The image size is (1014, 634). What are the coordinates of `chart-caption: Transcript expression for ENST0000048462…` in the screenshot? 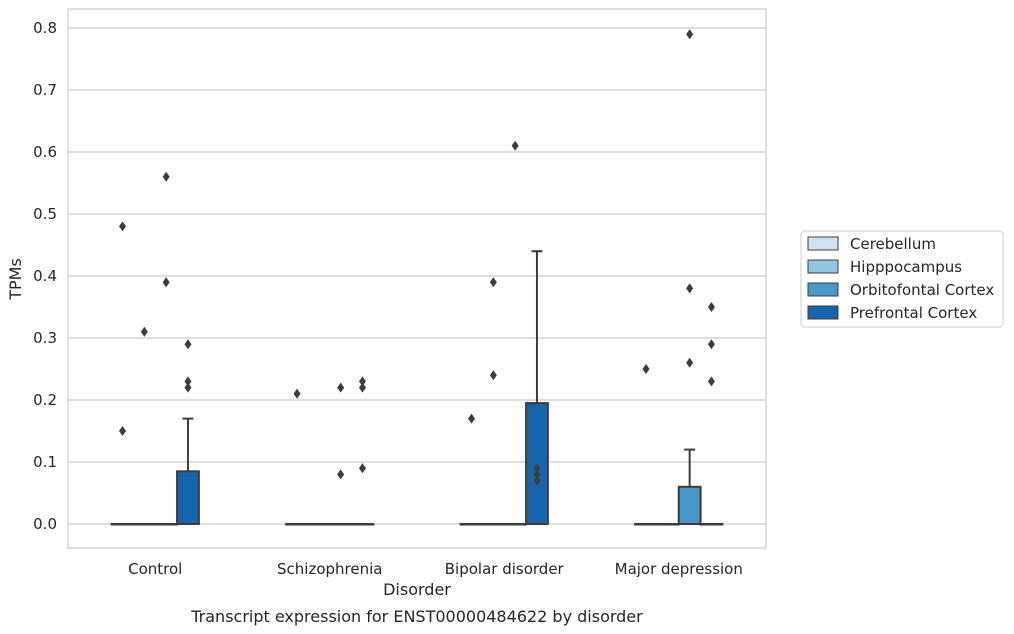 It's located at (416, 616).